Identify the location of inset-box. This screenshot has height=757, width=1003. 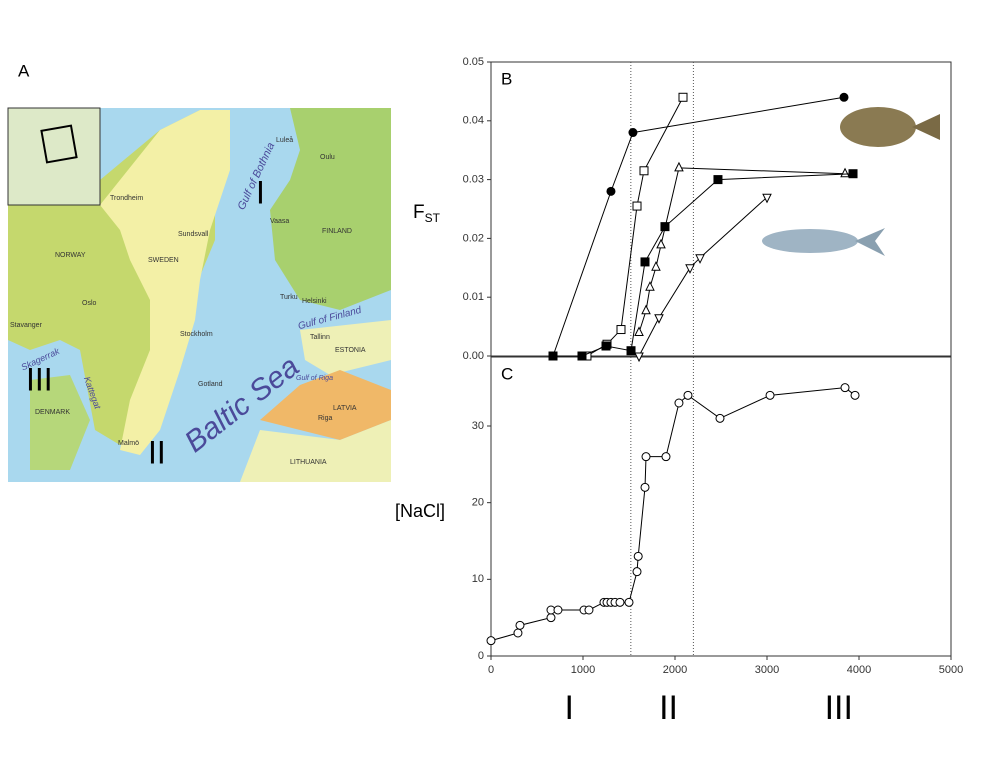
(59, 144).